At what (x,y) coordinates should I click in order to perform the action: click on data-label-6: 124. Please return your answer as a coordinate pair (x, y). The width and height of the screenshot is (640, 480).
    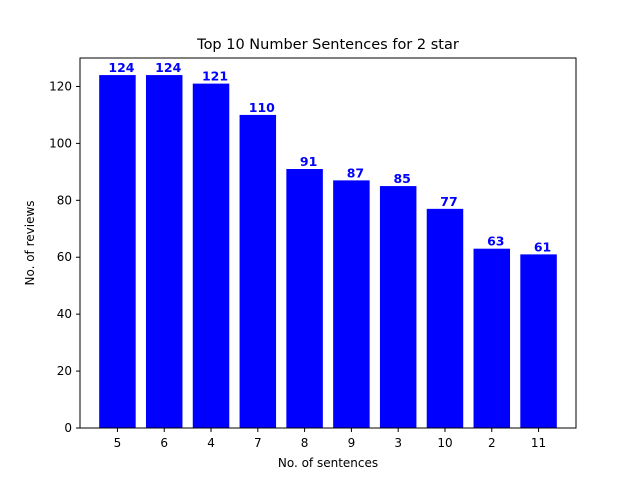
    Looking at the image, I should click on (168, 67).